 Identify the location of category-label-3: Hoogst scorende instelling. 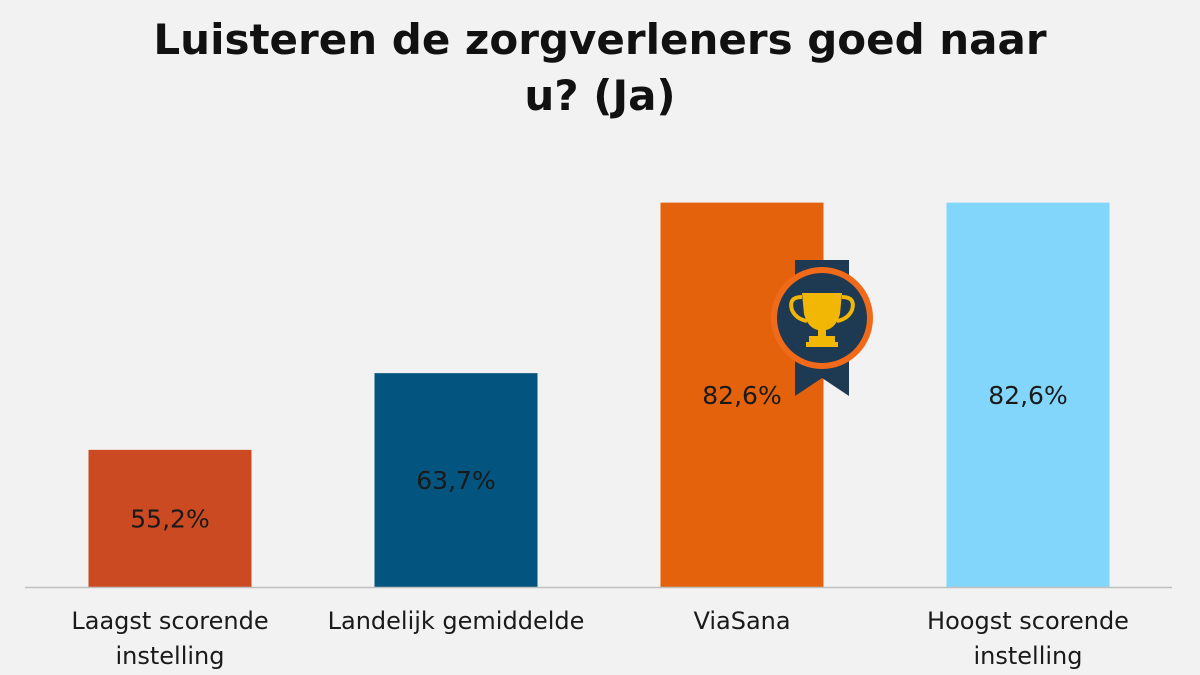
(1028, 638).